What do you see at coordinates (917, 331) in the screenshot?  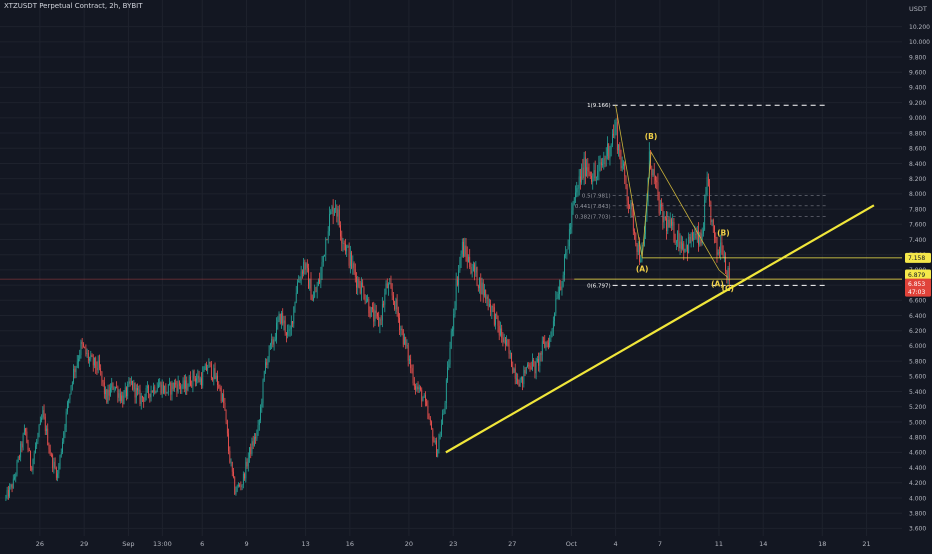 I see `price-tick-label: 6.200` at bounding box center [917, 331].